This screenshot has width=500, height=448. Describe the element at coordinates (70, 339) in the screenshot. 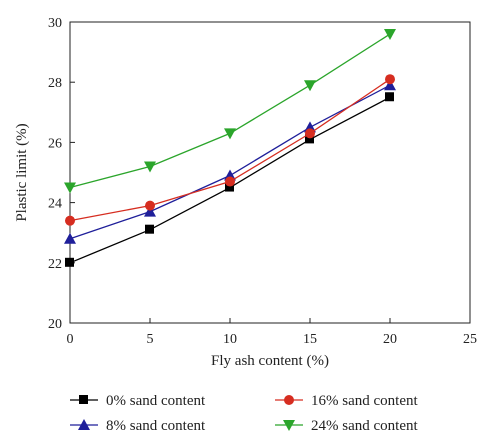

I see `x-tick-label: 0` at that location.